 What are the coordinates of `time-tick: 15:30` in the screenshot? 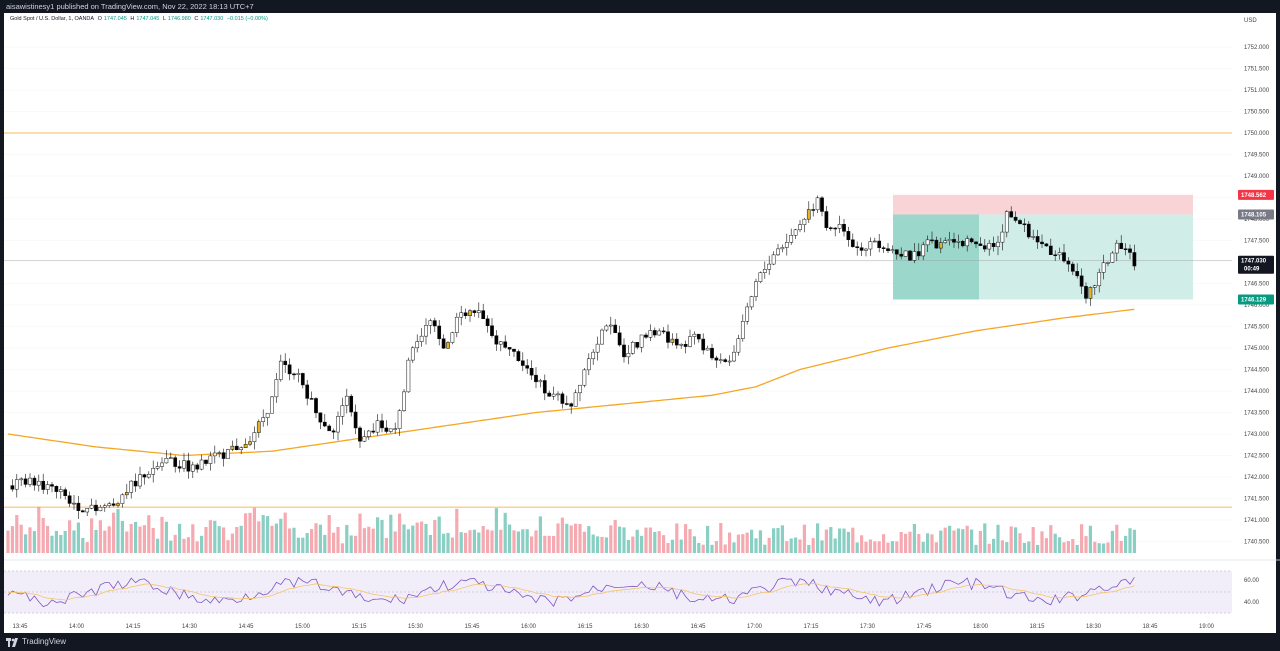 It's located at (416, 627).